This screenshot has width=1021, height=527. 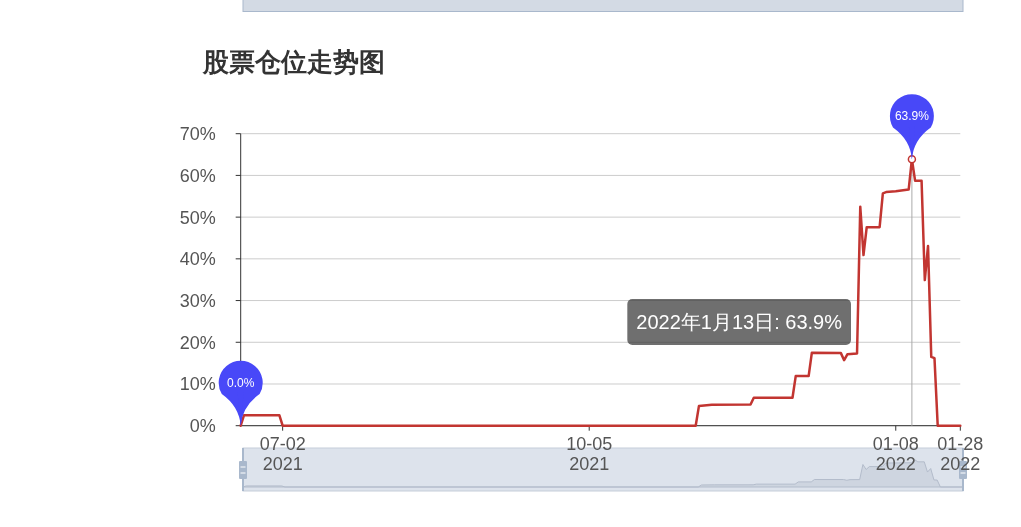 I want to click on title: 股票仓位走势图, so click(x=294, y=62).